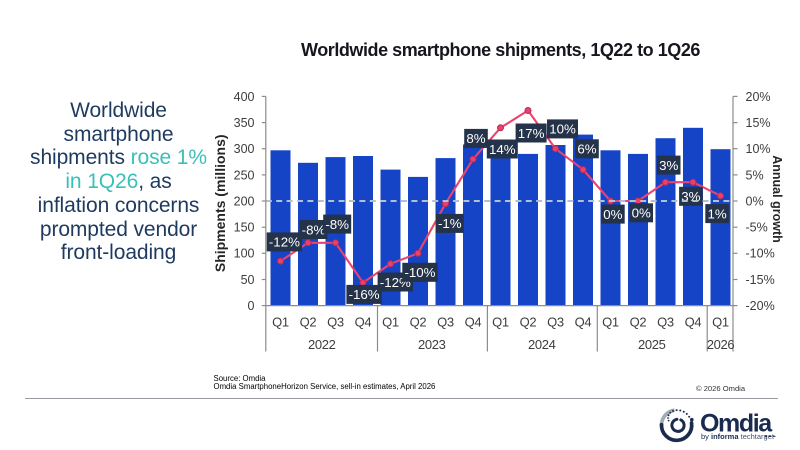 The image size is (800, 450). Describe the element at coordinates (244, 254) in the screenshot. I see `svg-text: 100` at that location.